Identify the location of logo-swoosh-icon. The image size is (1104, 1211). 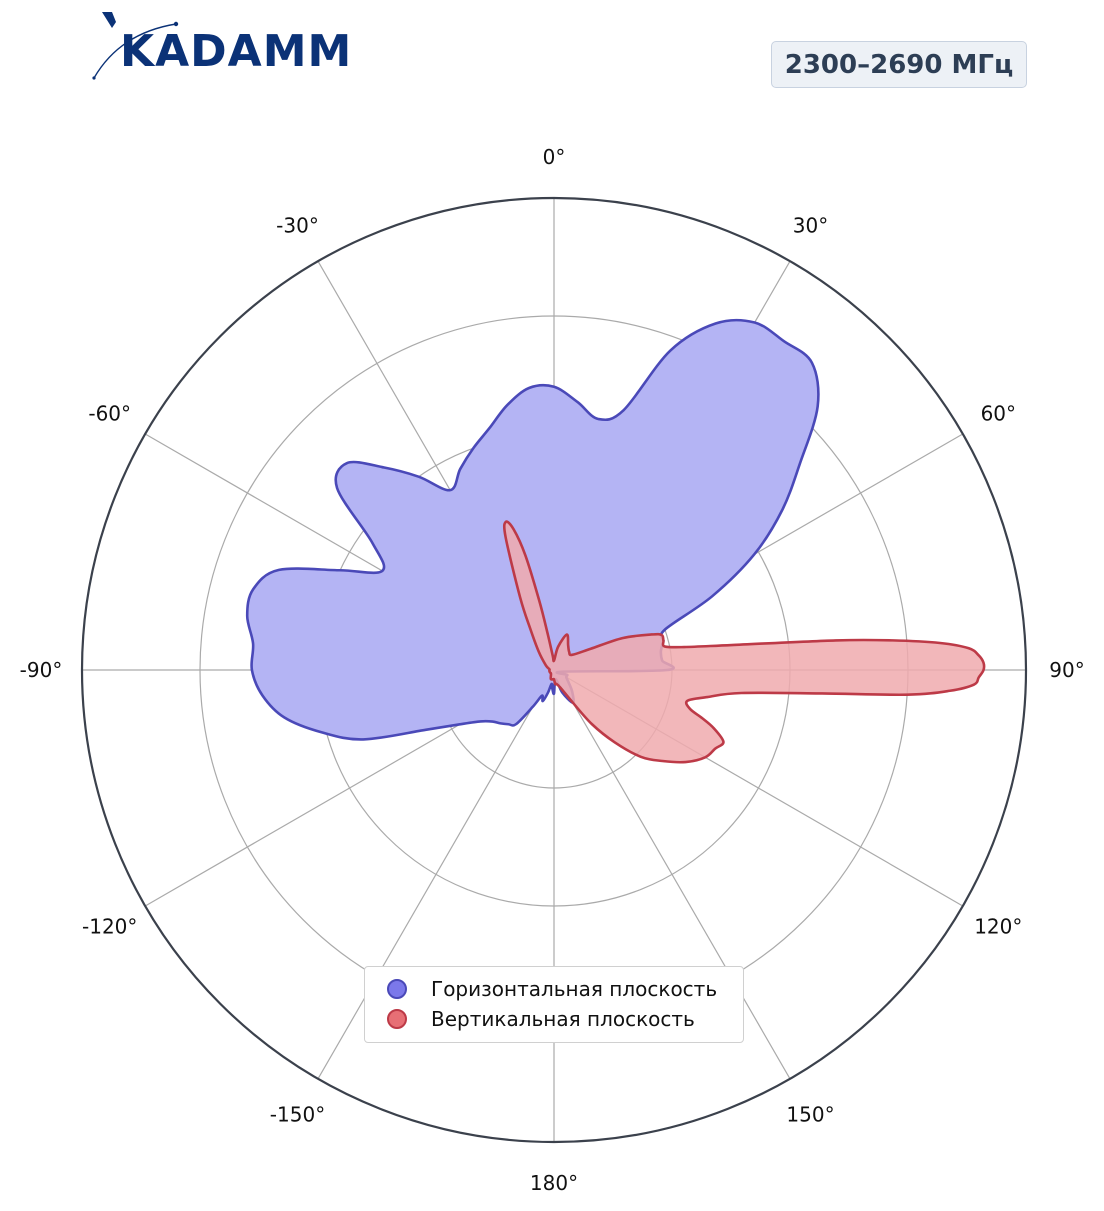
(135, 46).